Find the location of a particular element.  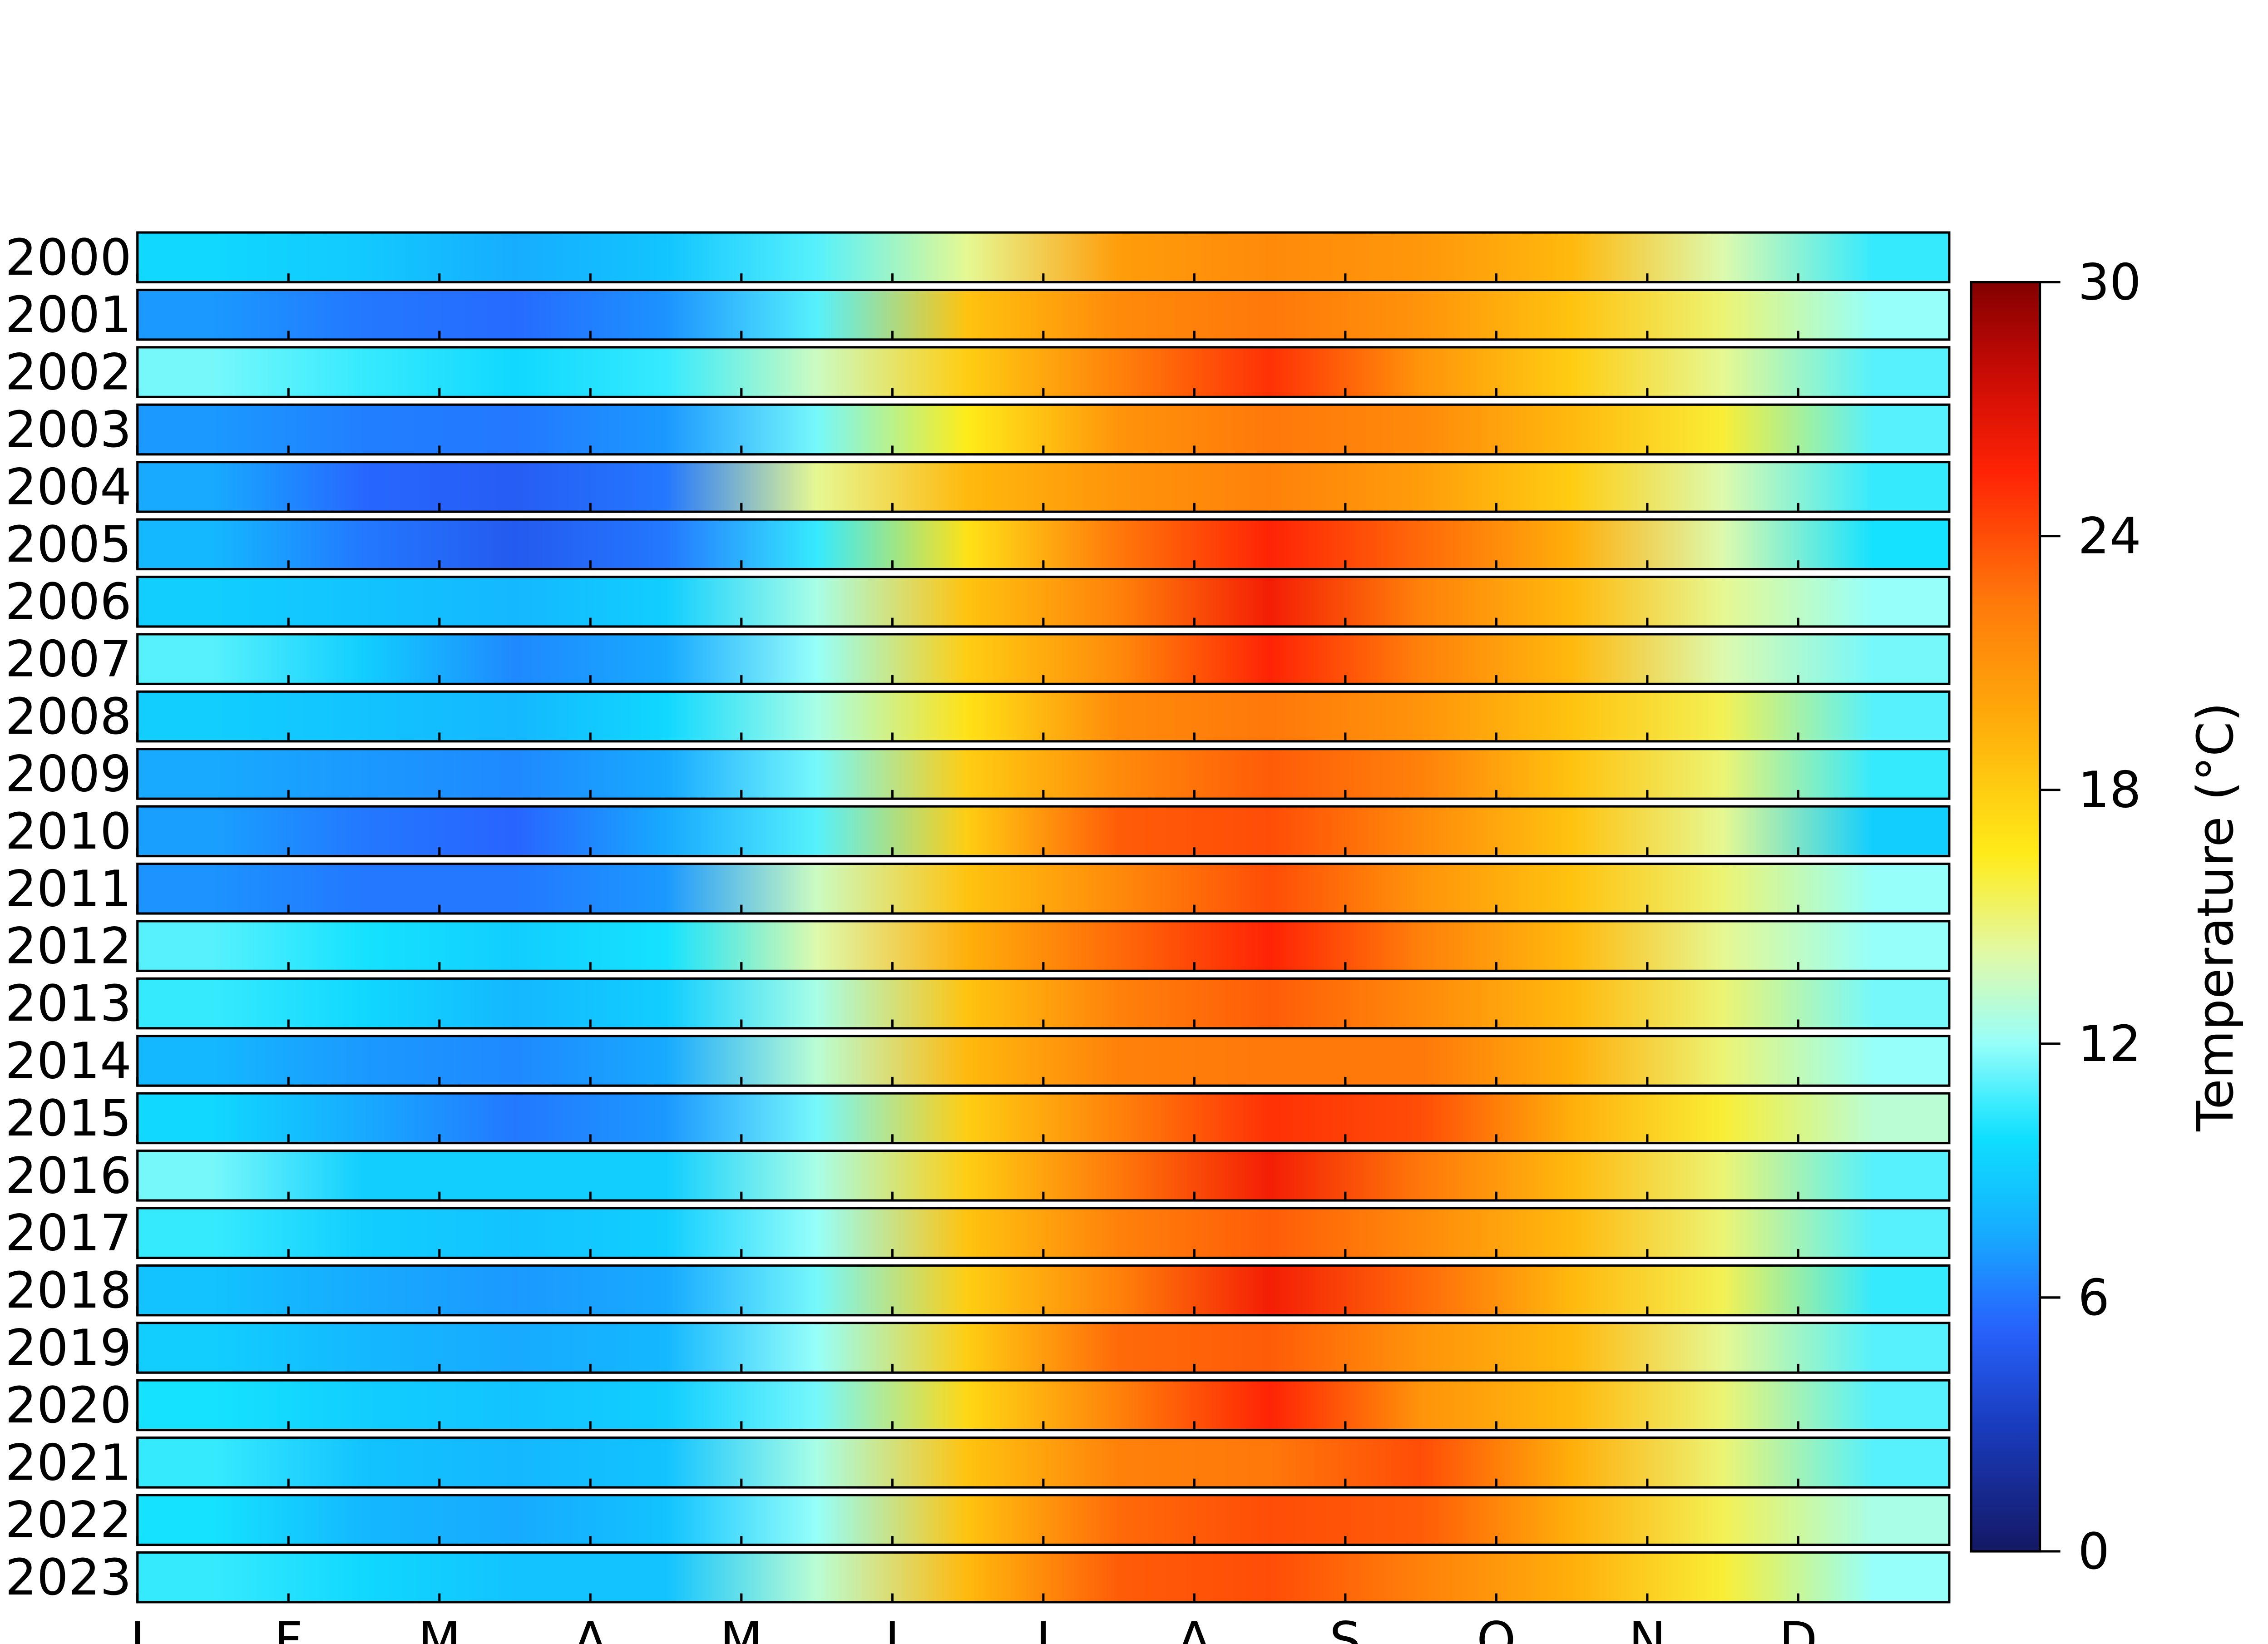

heatmap-row: 2020 is located at coordinates (978, 1405).